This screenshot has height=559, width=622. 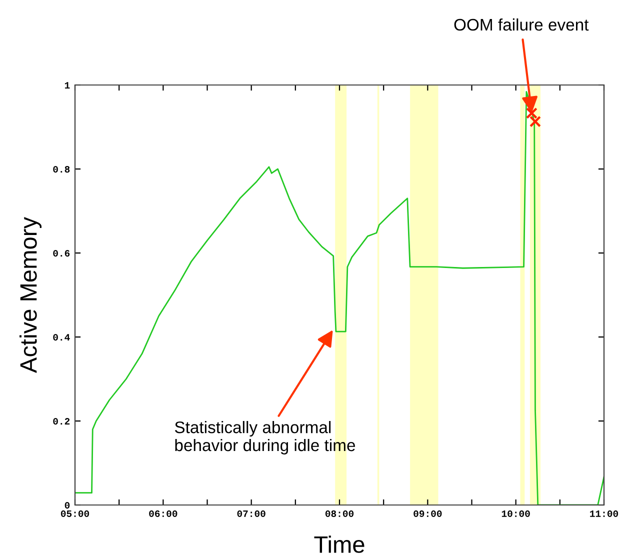 What do you see at coordinates (163, 513) in the screenshot?
I see `x-tick-label: 06:00` at bounding box center [163, 513].